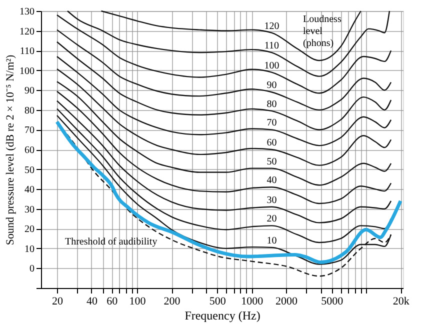  Describe the element at coordinates (271, 240) in the screenshot. I see `series-label: 10` at that location.